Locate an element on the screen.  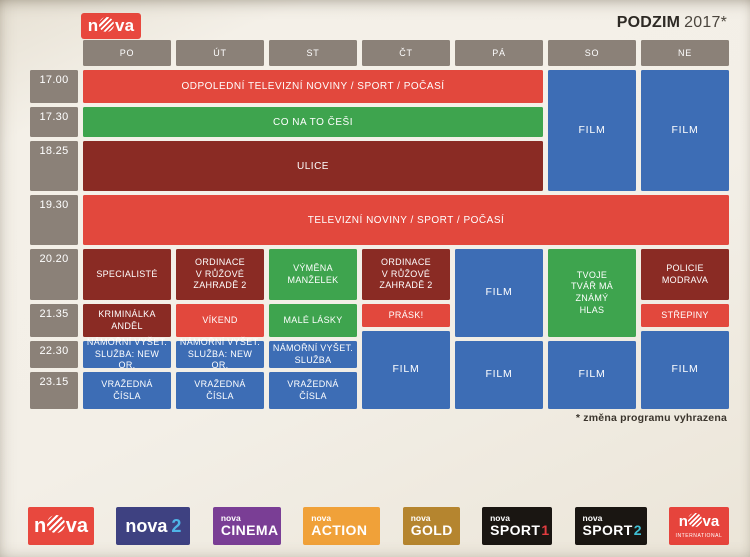
channel-name: ACTION is located at coordinates (339, 530).